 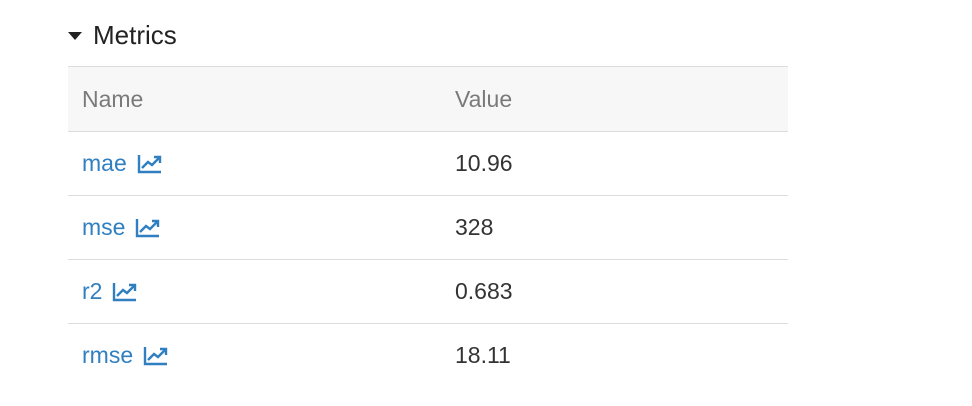 What do you see at coordinates (104, 163) in the screenshot?
I see `metric-name: mae` at bounding box center [104, 163].